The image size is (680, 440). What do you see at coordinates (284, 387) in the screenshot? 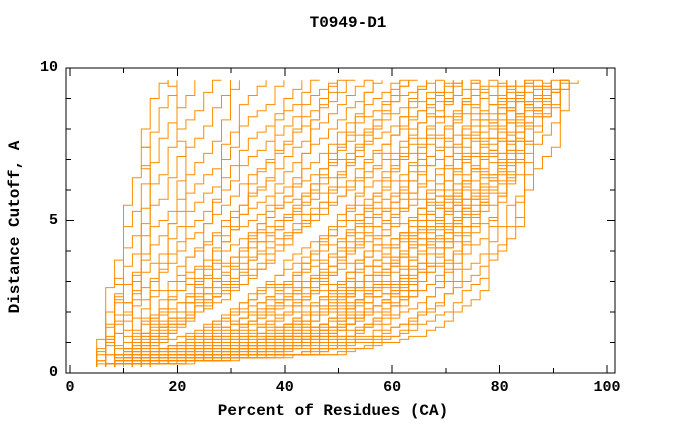
I see `x-tick-label: 40` at bounding box center [284, 387].